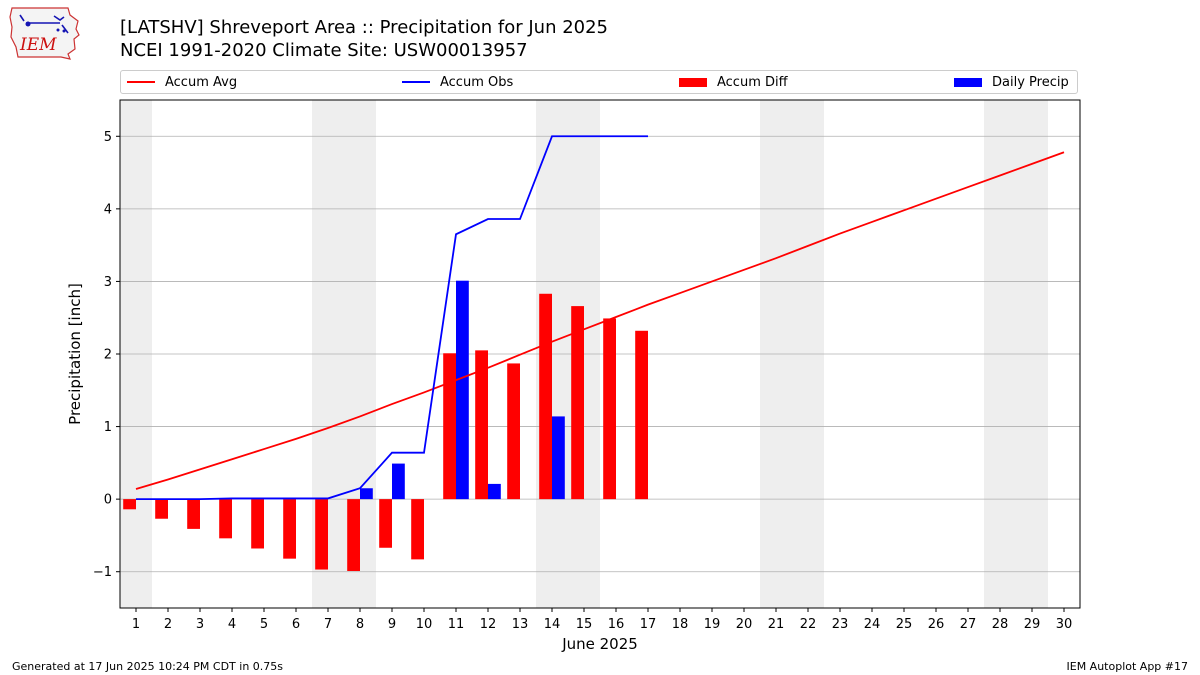  What do you see at coordinates (108, 427) in the screenshot?
I see `y-tick-label: 1` at bounding box center [108, 427].